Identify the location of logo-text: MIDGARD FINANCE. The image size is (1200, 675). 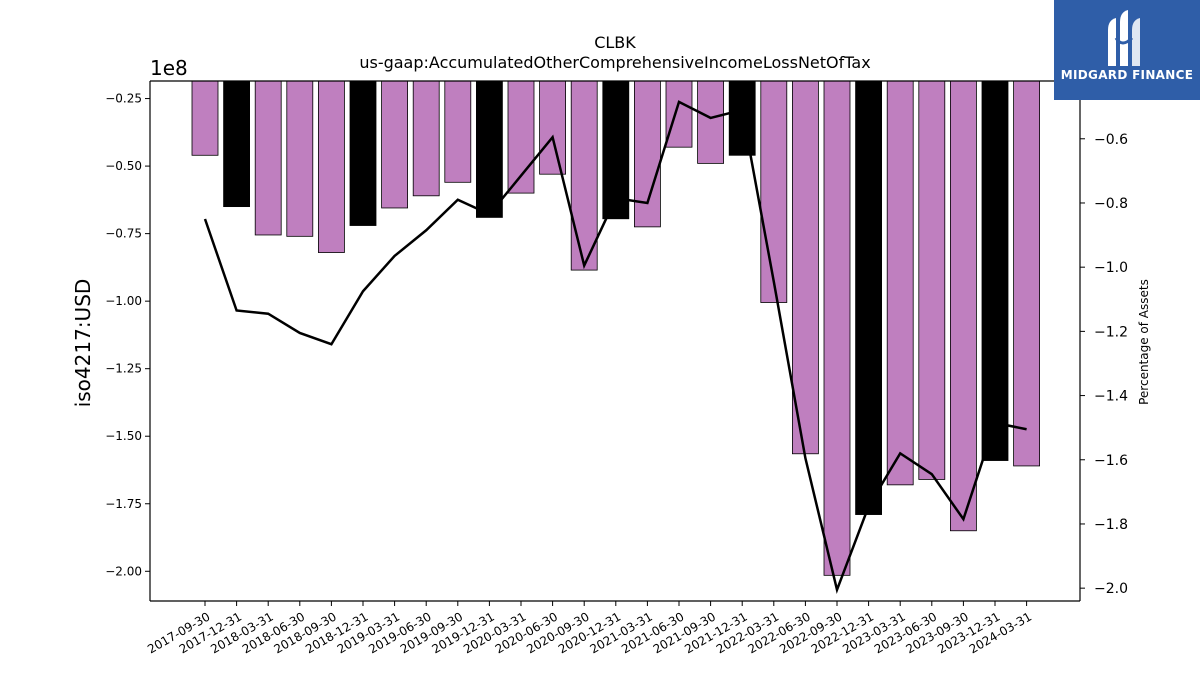
(1127, 75).